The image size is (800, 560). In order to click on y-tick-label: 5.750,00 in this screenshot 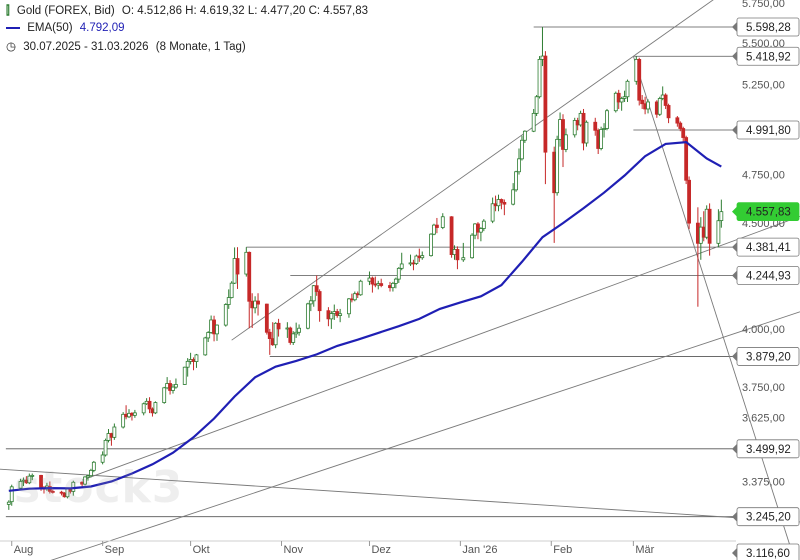, I will do `click(763, 5)`.